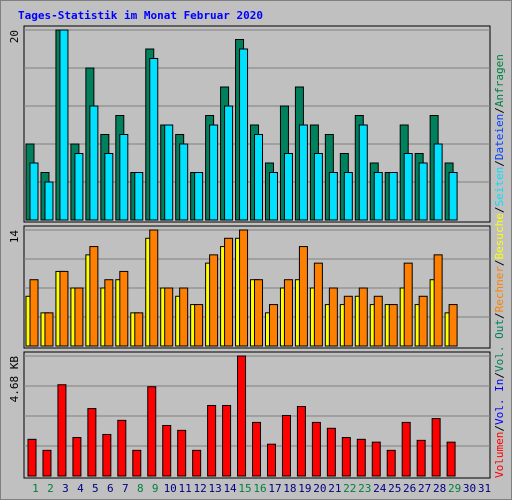  What do you see at coordinates (35, 488) in the screenshot?
I see `x-tick-label: 1` at bounding box center [35, 488].